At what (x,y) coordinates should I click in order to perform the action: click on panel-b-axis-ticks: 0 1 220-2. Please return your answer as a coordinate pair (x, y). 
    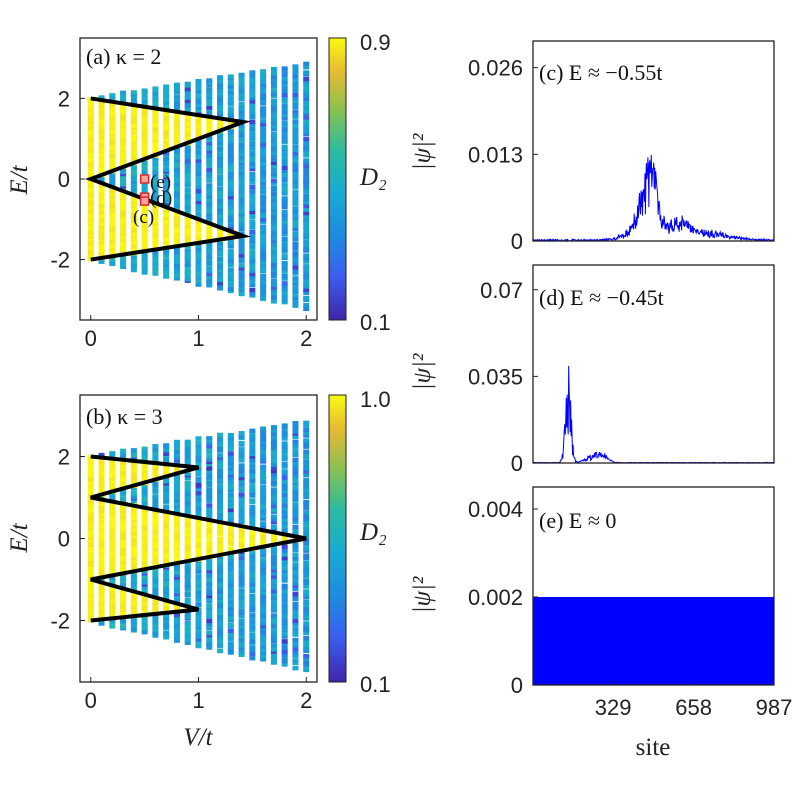
    Looking at the image, I should click on (181, 579).